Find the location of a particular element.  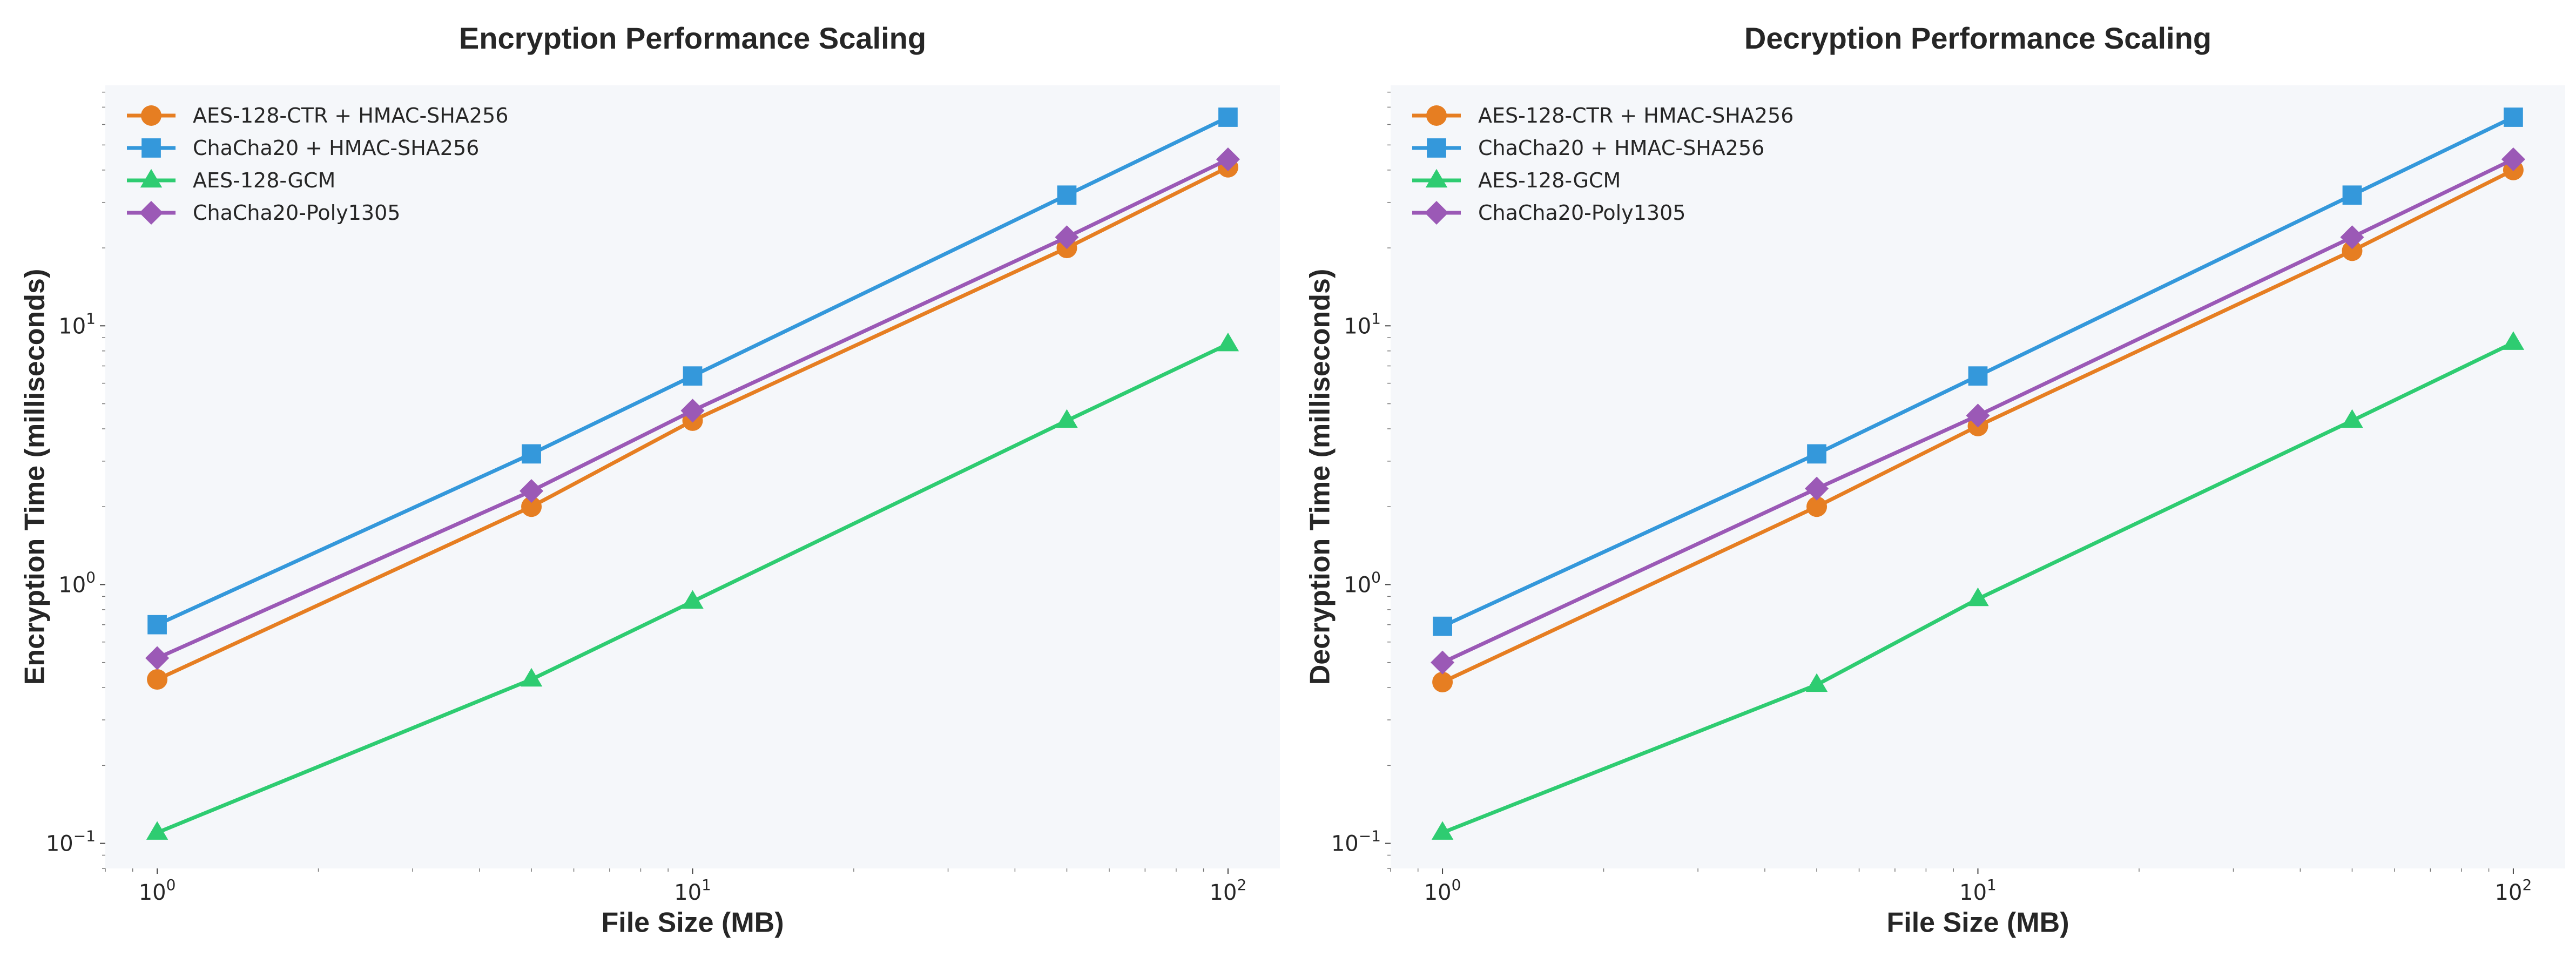

y-axis-label: Encryption Time (milliseconds) is located at coordinates (35, 477).